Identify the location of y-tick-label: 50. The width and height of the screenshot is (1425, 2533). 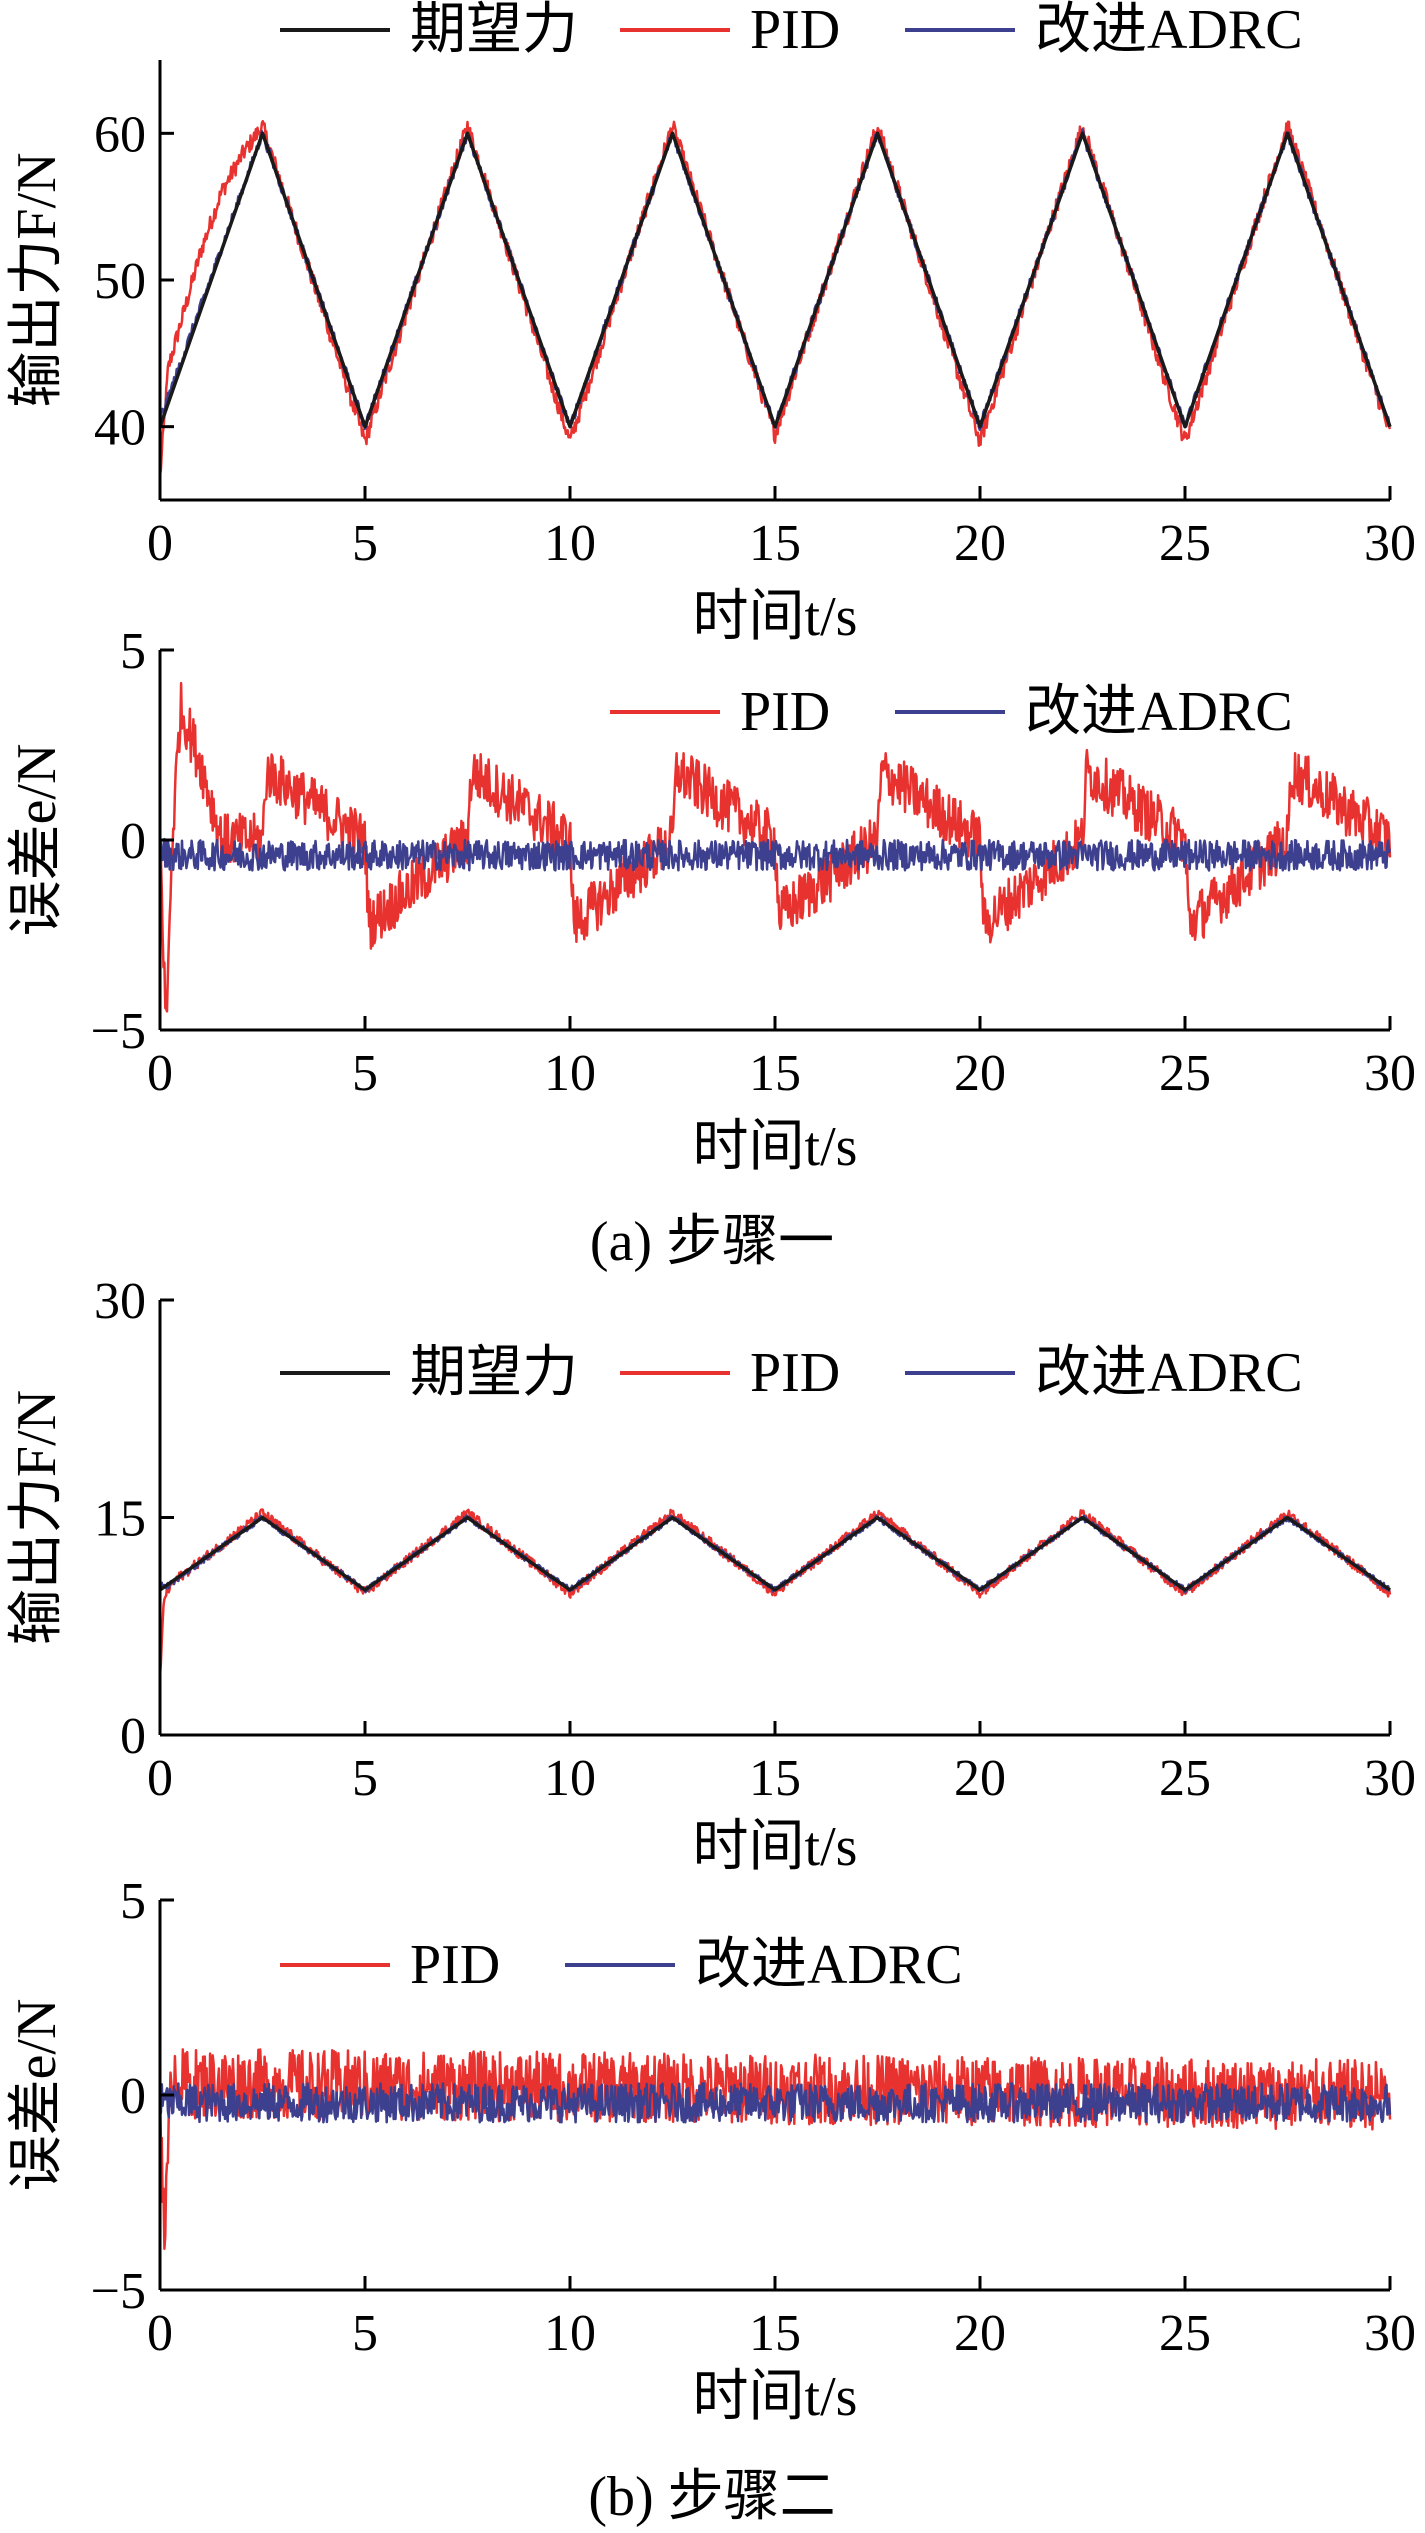
(120, 281).